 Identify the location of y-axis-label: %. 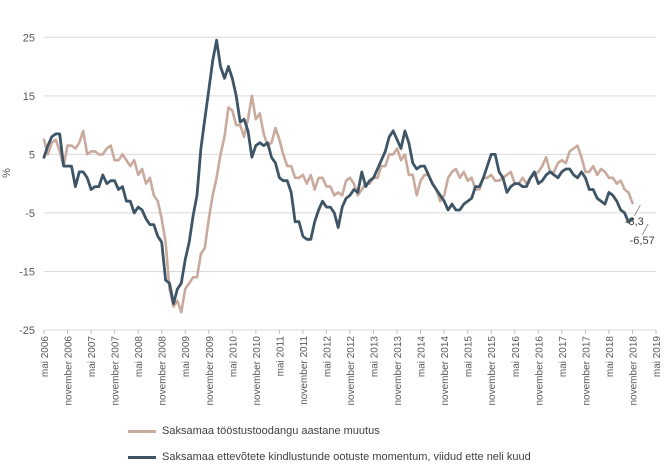
(7, 173).